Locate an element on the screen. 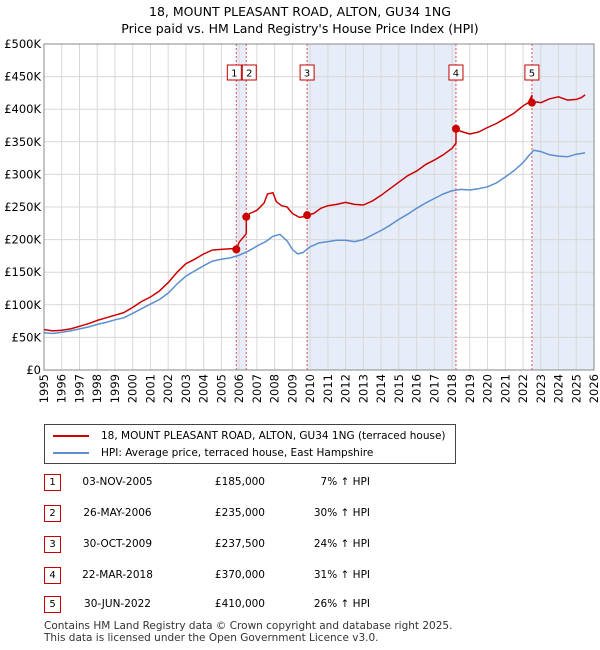 The width and height of the screenshot is (600, 650). x-tick-label: 2025 is located at coordinates (576, 388).